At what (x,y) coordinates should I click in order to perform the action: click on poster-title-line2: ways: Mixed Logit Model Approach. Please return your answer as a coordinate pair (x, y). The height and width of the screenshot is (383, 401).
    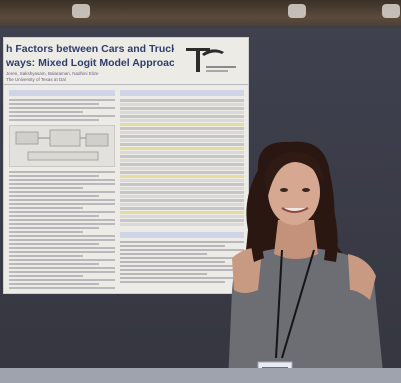
    Looking at the image, I should click on (90, 63).